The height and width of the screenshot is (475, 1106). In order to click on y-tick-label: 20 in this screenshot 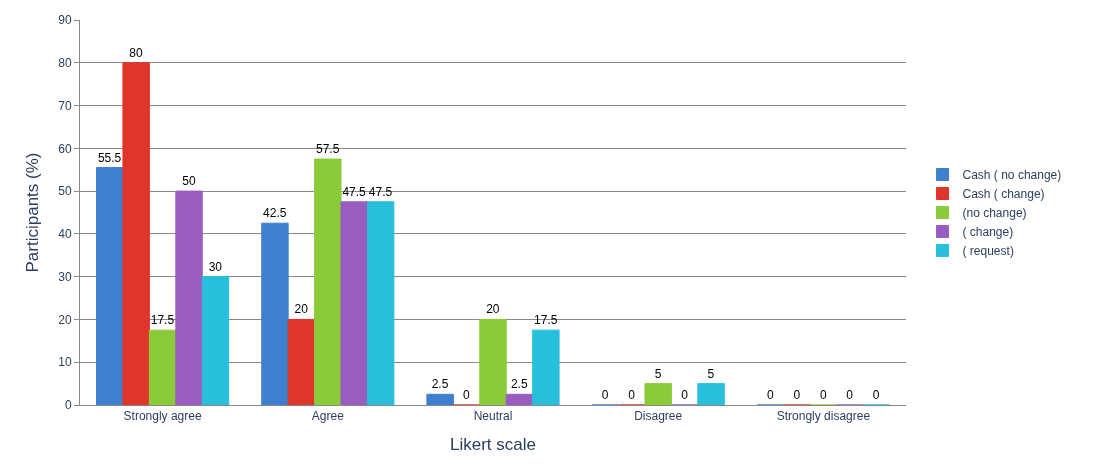, I will do `click(65, 319)`.